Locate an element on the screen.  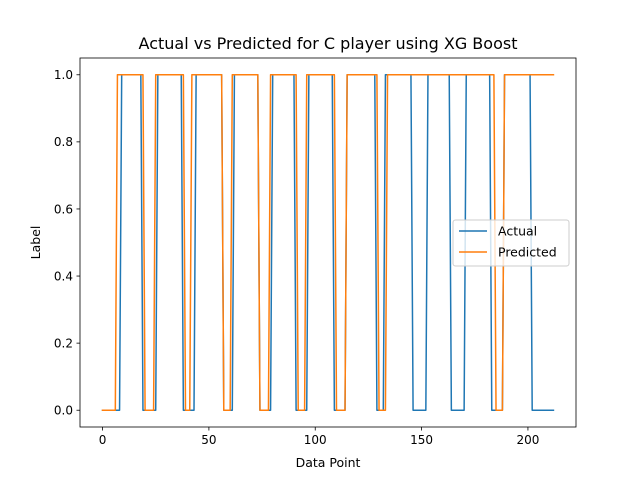
y-axis-label: Label is located at coordinates (35, 243).